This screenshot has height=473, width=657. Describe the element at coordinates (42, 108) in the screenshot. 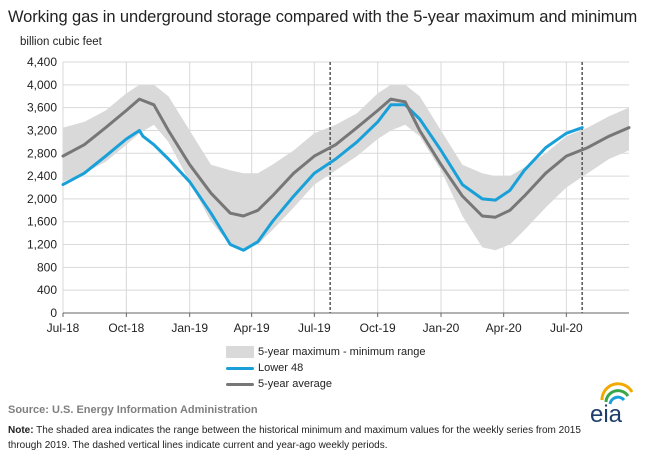

I see `y-tick-label: 3,600` at that location.